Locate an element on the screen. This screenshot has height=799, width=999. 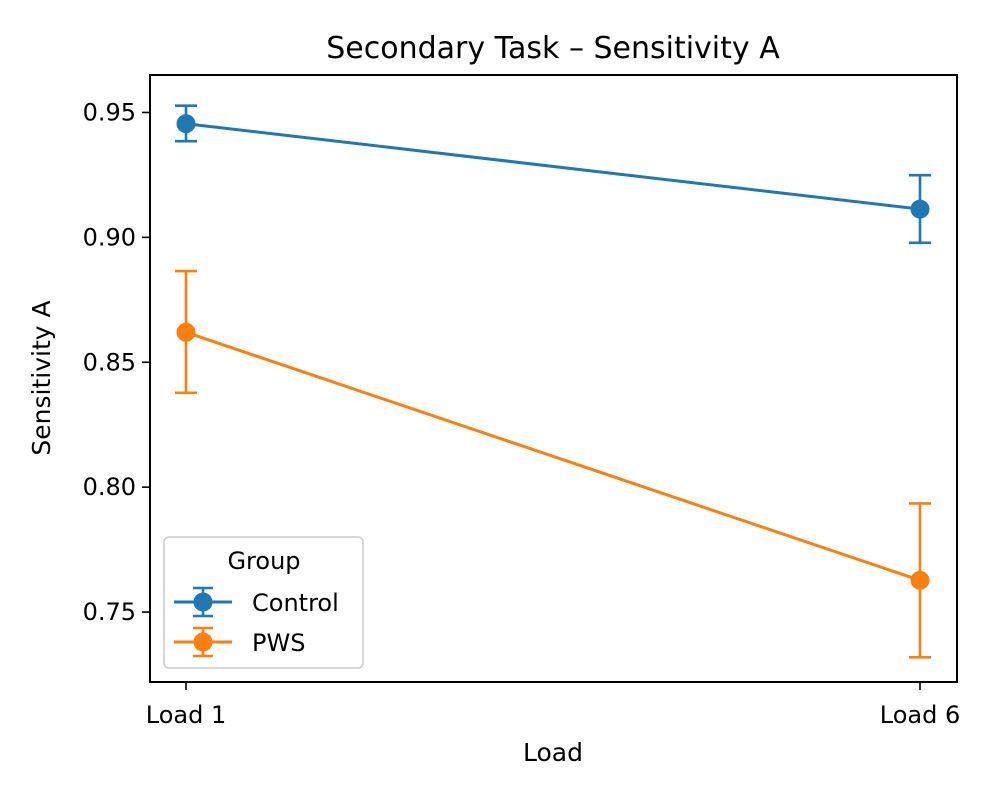
legend-label-control: Control is located at coordinates (295, 603).